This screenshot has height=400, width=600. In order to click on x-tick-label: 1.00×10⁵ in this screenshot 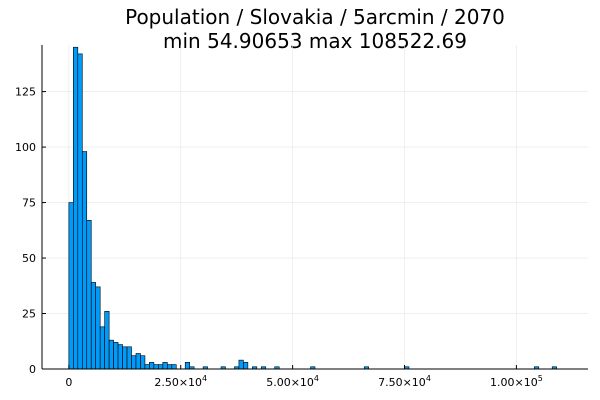, I will do `click(516, 381)`.